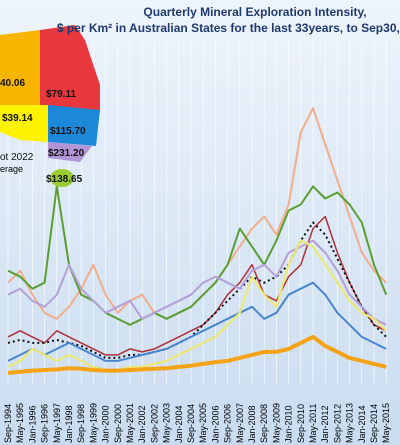 Image resolution: width=400 pixels, height=445 pixels. What do you see at coordinates (61, 94) in the screenshot?
I see `map-label: $79.11` at bounding box center [61, 94].